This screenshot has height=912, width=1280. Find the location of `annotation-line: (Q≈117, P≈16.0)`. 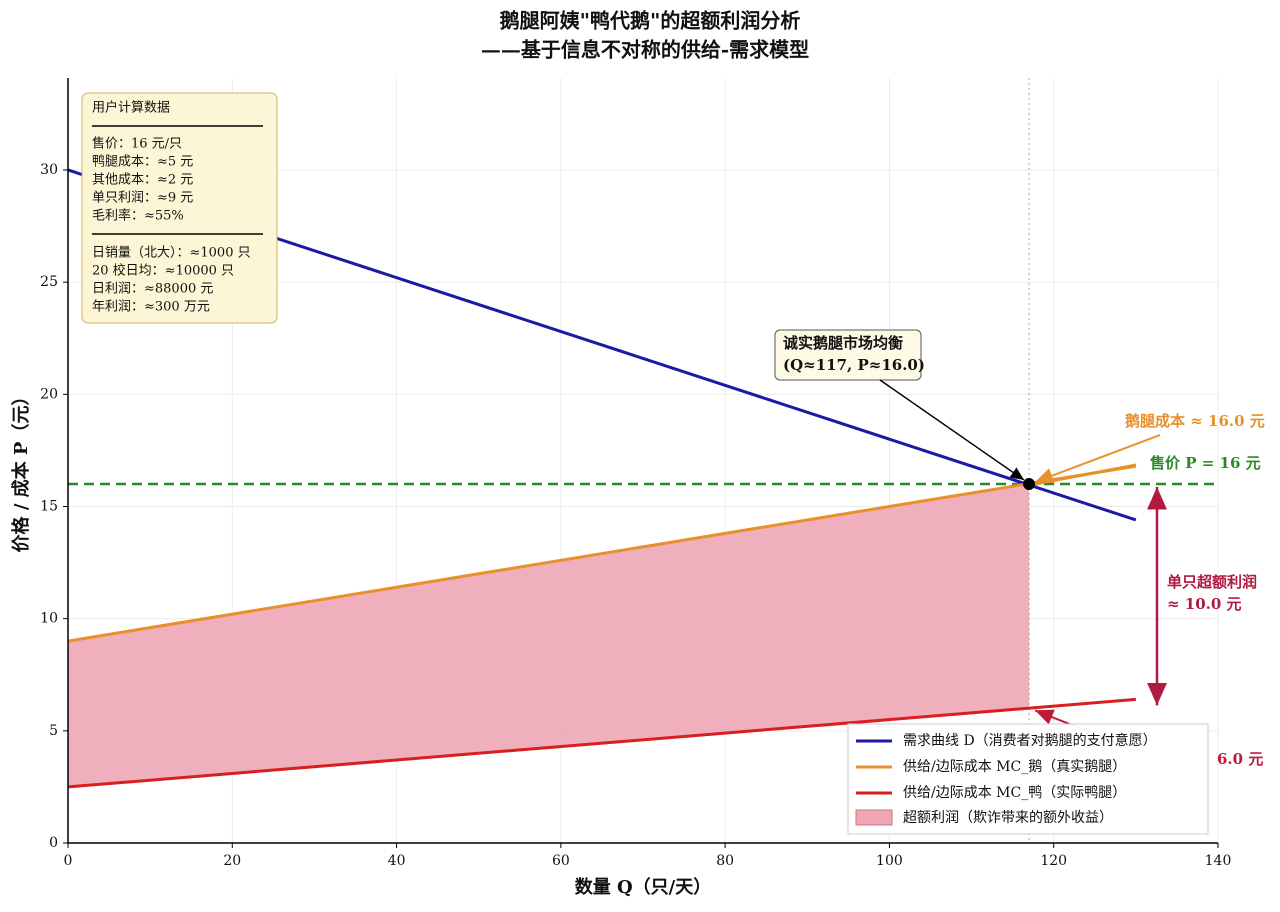

annotation-line: (Q≈117, P≈16.0) is located at coordinates (854, 365).